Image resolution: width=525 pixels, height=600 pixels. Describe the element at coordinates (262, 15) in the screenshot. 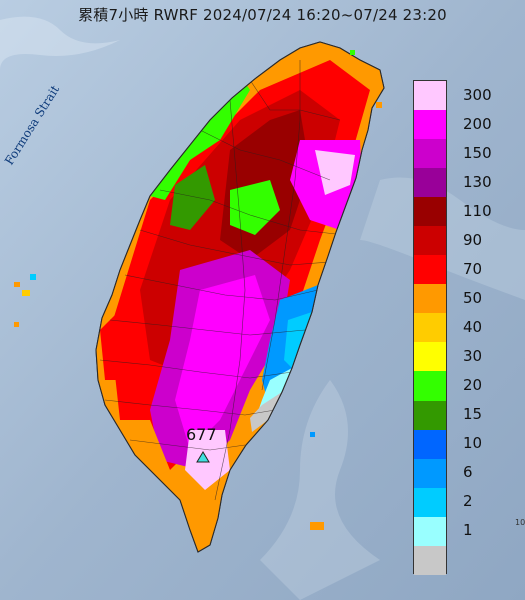

I see `map-title: 累積7小時 RWRF 2024/07/24 16:20~07/24 23:20` at that location.